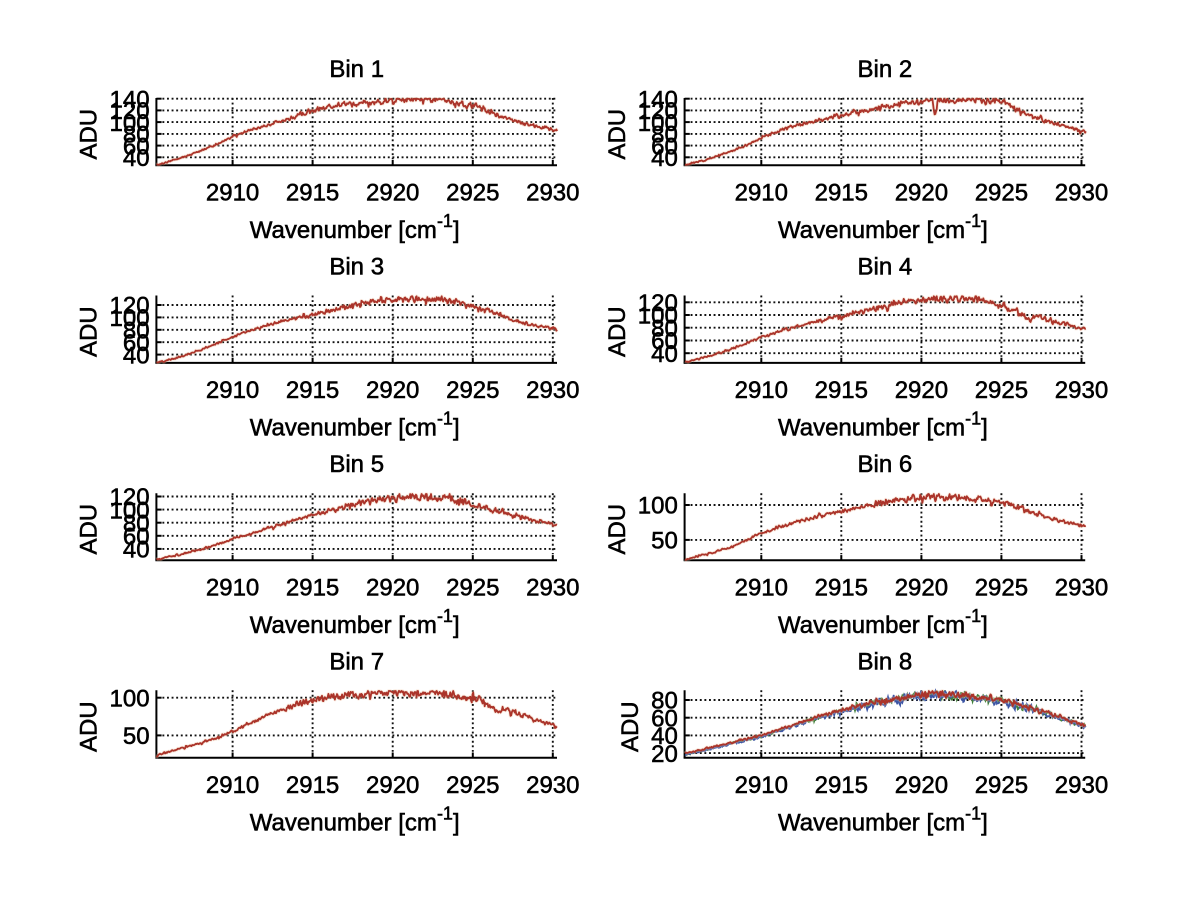 The width and height of the screenshot is (1200, 906). Describe the element at coordinates (885, 662) in the screenshot. I see `svg-text: Bin 8` at that location.